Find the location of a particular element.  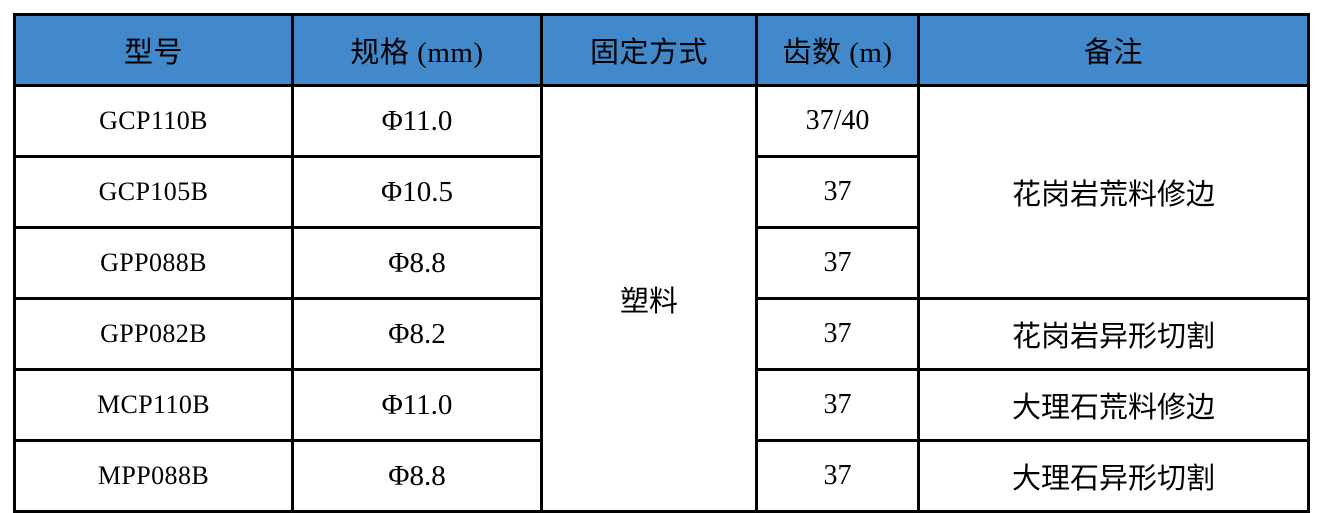

column-header-teeth-count: 齿数 (m) is located at coordinates (837, 50).